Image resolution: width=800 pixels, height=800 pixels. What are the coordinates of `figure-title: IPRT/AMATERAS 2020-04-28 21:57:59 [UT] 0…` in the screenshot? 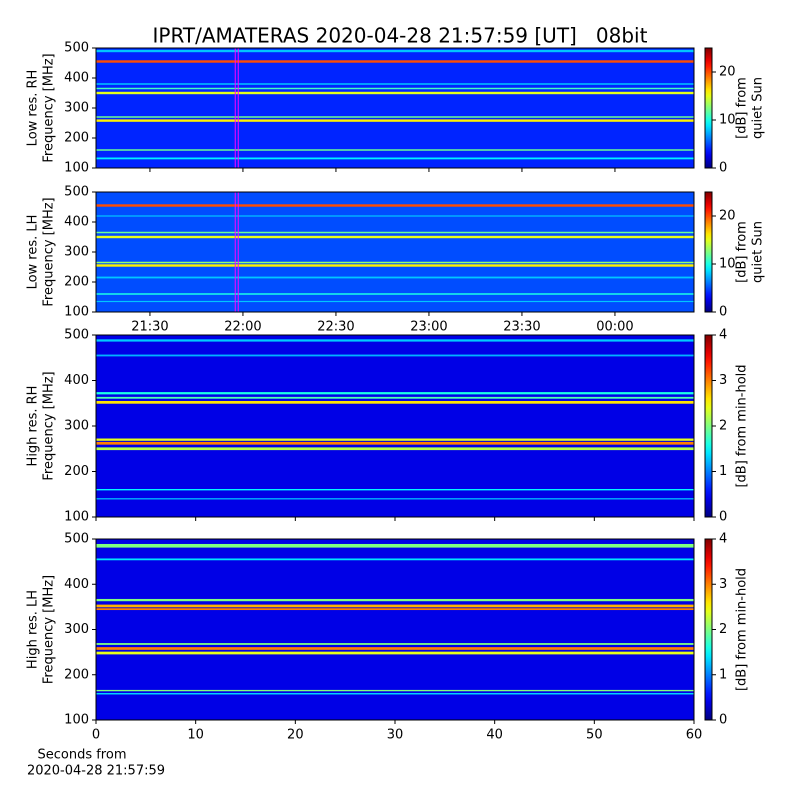 It's located at (400, 36).